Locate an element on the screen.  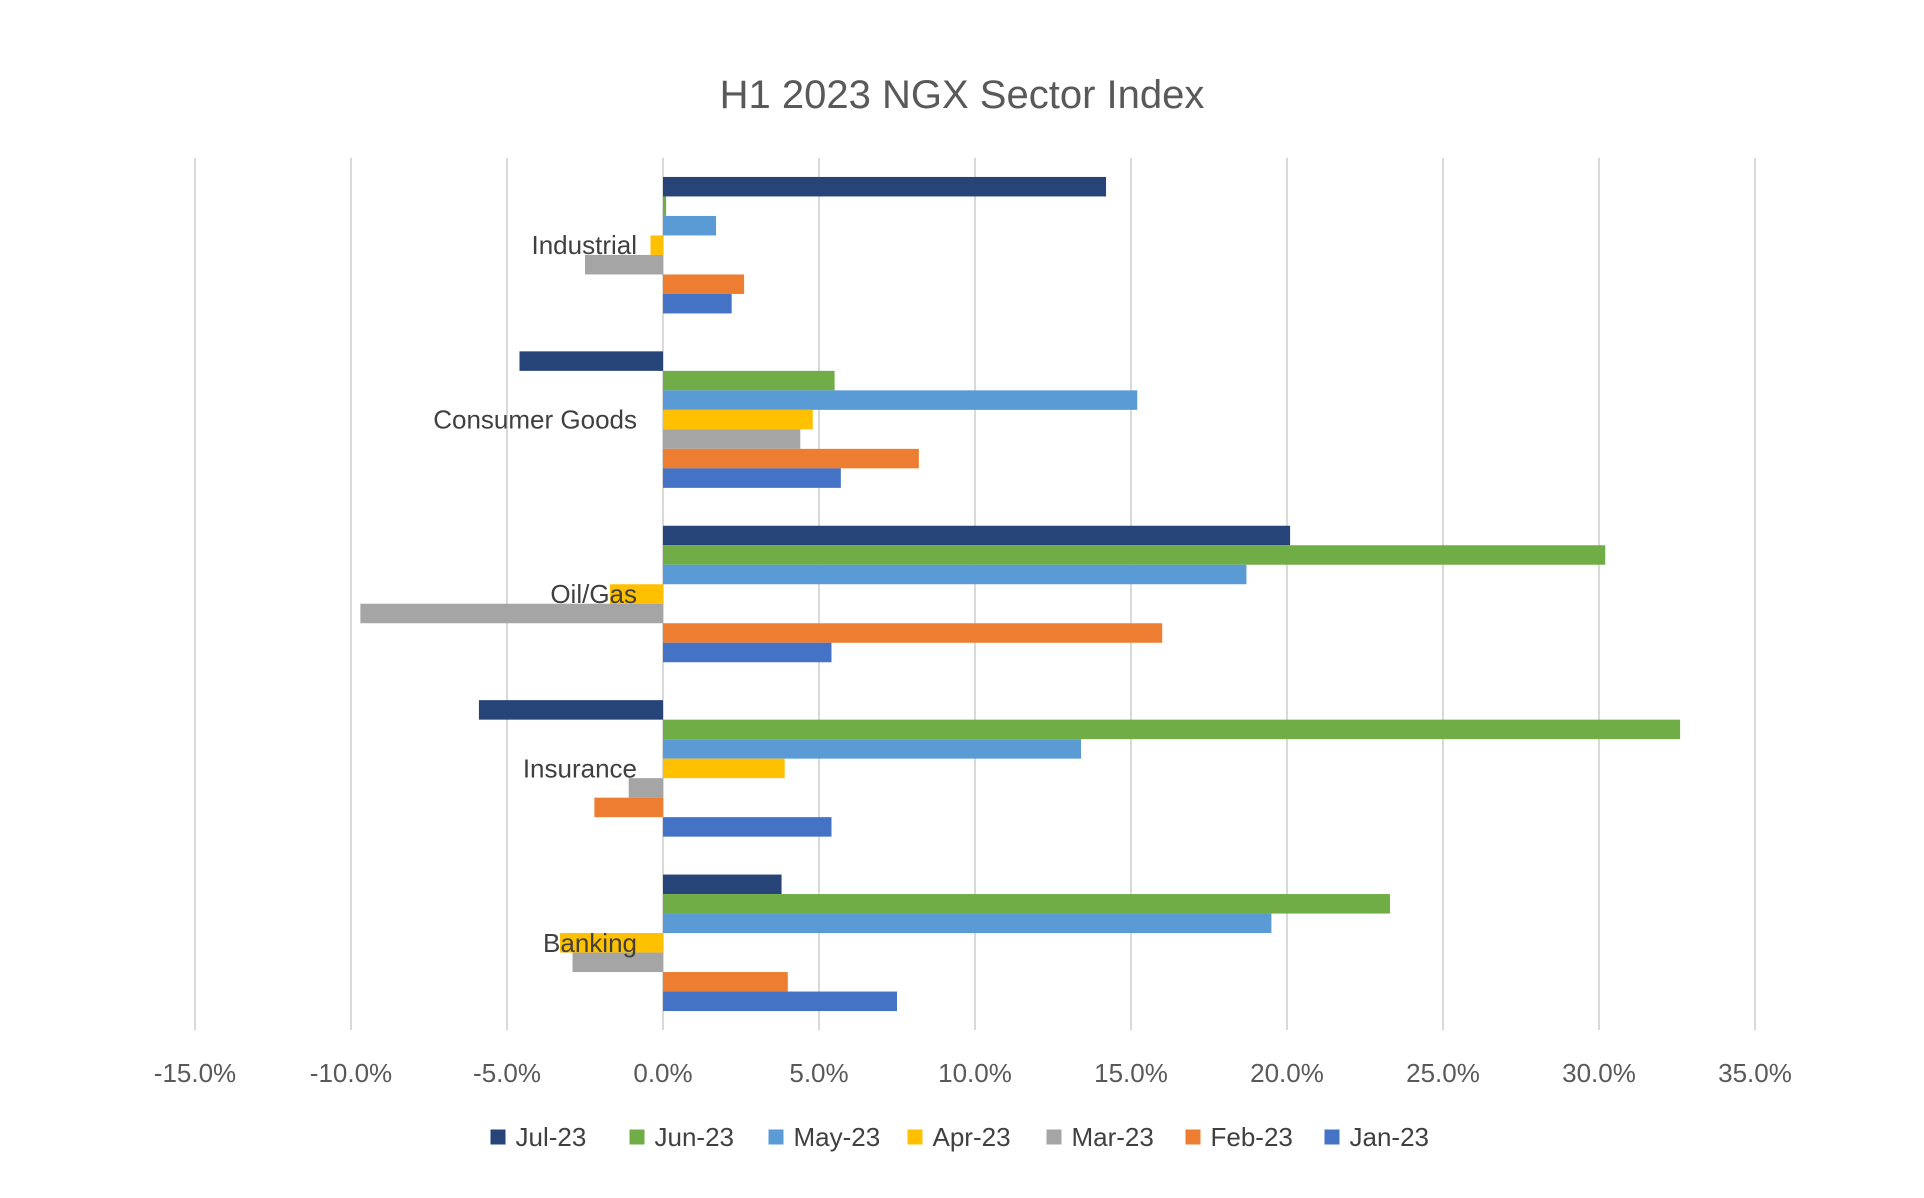
legend-label: Apr-23 is located at coordinates (972, 1137).